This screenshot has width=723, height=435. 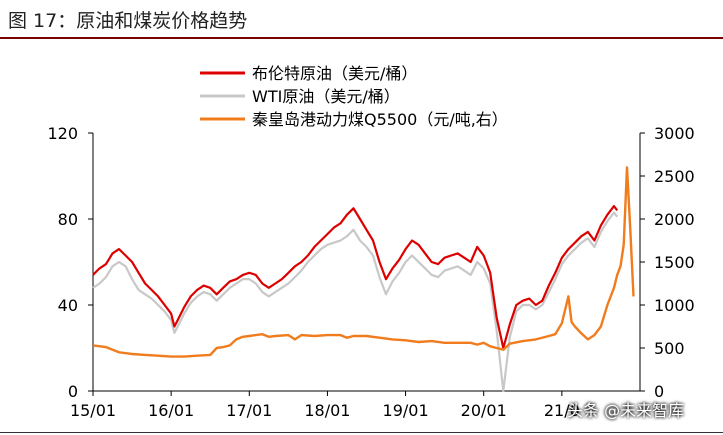 What do you see at coordinates (334, 73) in the screenshot?
I see `legend-label: 布伦特原油（美元/桶）` at bounding box center [334, 73].